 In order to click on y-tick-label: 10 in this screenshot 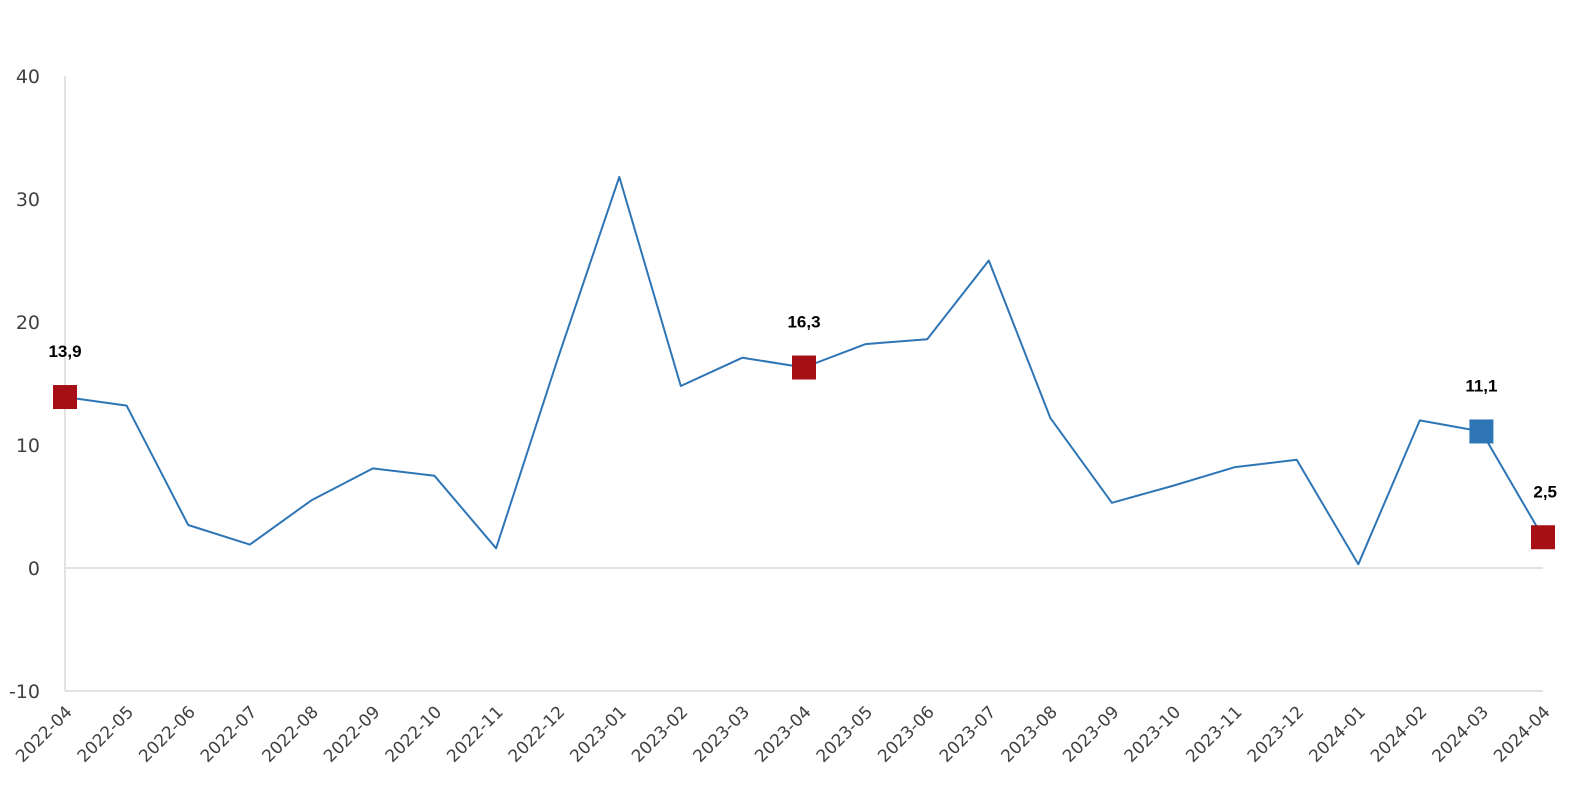, I will do `click(28, 446)`.